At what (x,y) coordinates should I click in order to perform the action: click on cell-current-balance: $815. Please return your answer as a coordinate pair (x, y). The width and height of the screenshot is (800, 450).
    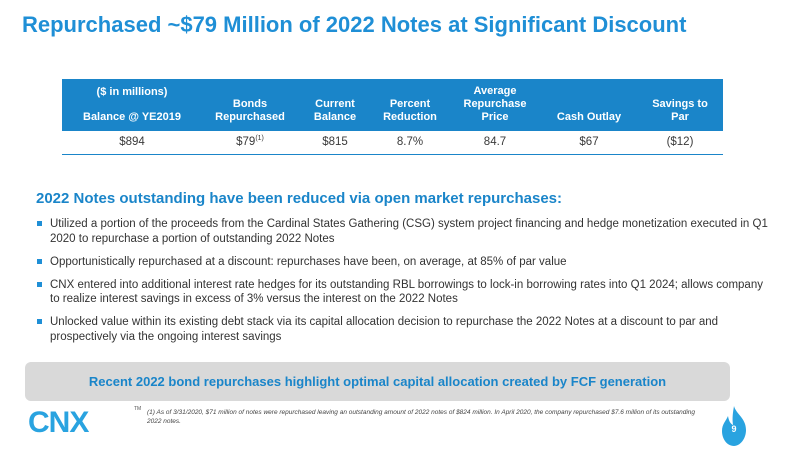
    Looking at the image, I should click on (335, 142).